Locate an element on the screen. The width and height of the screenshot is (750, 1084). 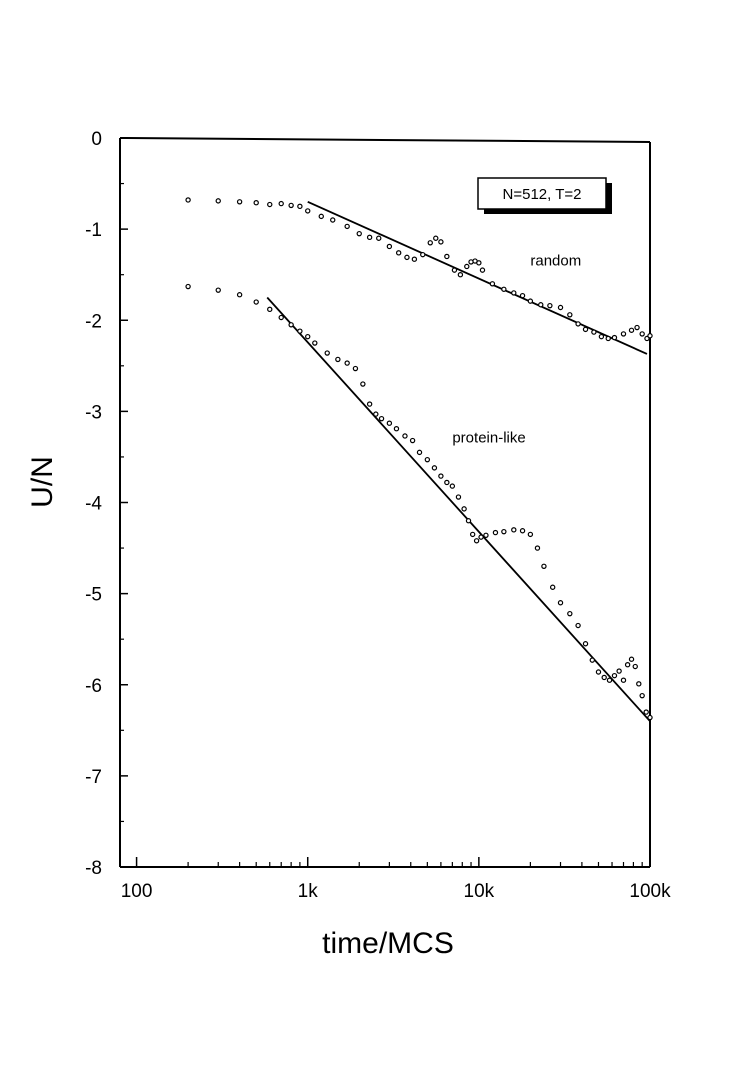
legend-box-text: N=512, T=2 is located at coordinates (542, 194).